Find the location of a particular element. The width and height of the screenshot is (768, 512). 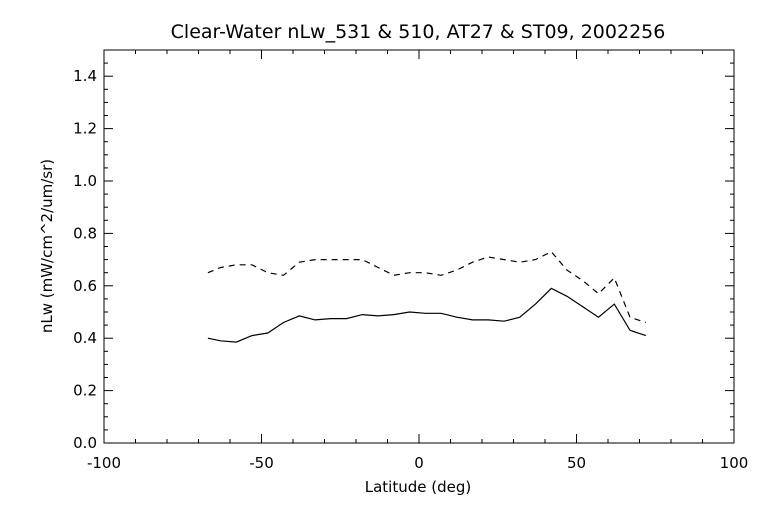

series-layer is located at coordinates (426, 296).